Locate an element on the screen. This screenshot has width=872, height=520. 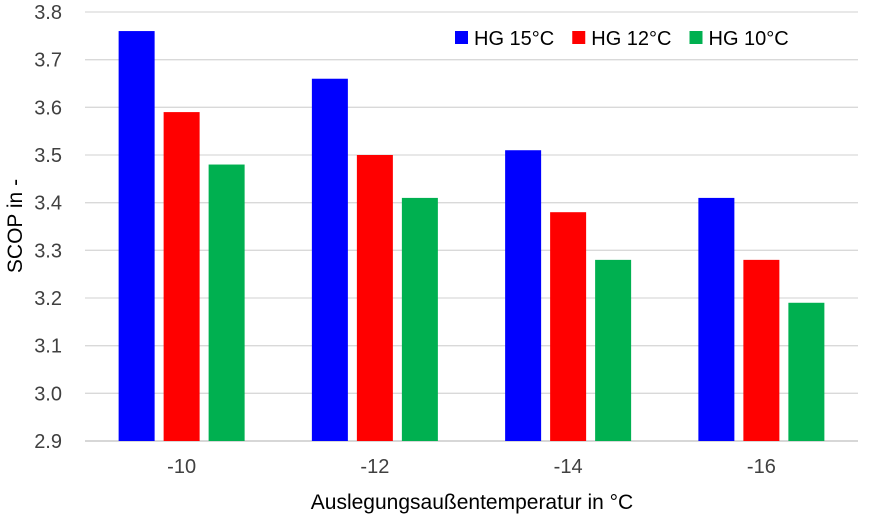
y-tick-label: 3.4 is located at coordinates (48, 204).